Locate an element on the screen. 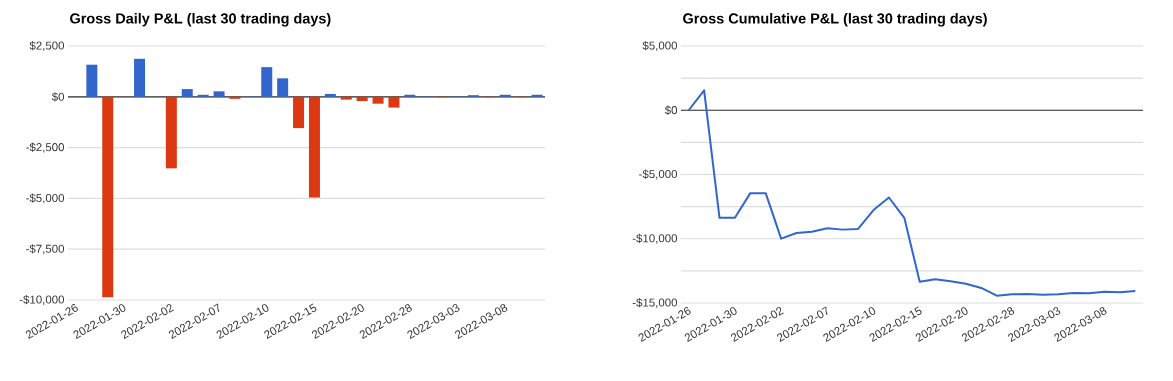  y-tick-label: $2,500 is located at coordinates (47, 46).